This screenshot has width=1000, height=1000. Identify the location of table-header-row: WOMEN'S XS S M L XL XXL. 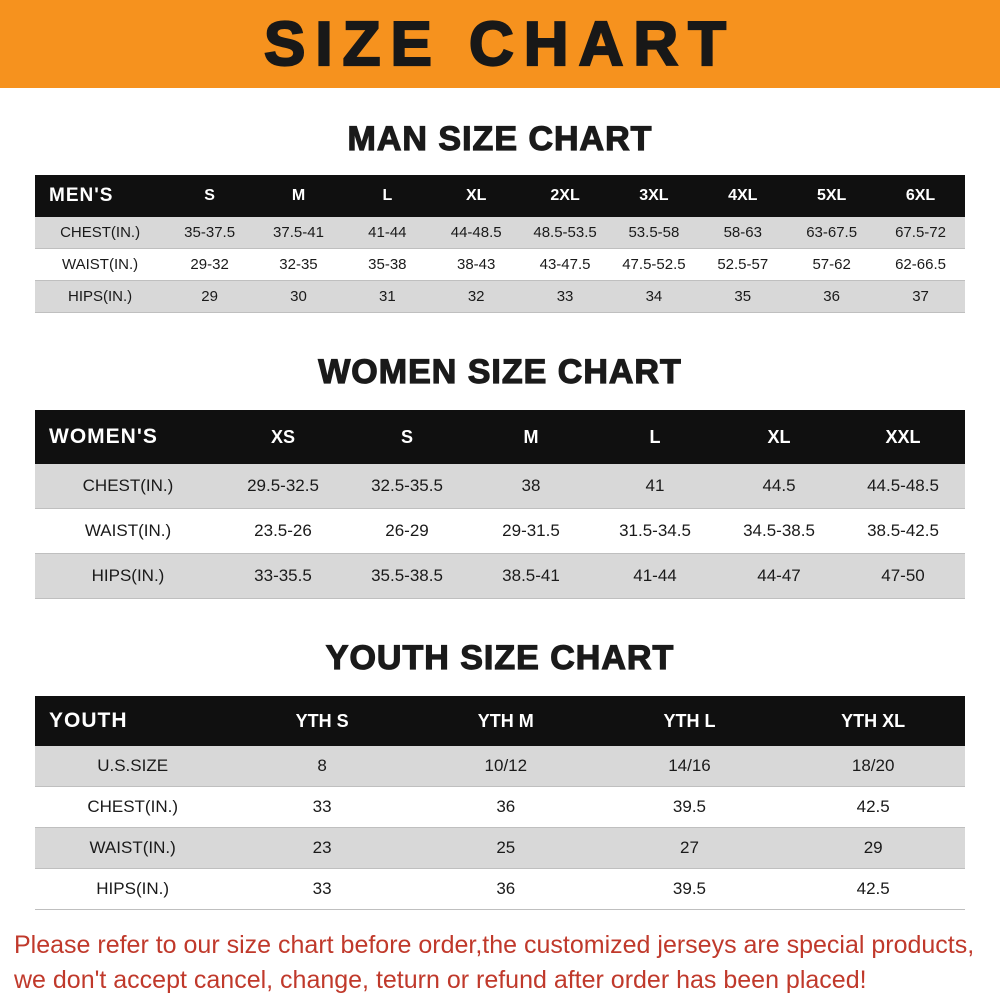
(500, 437).